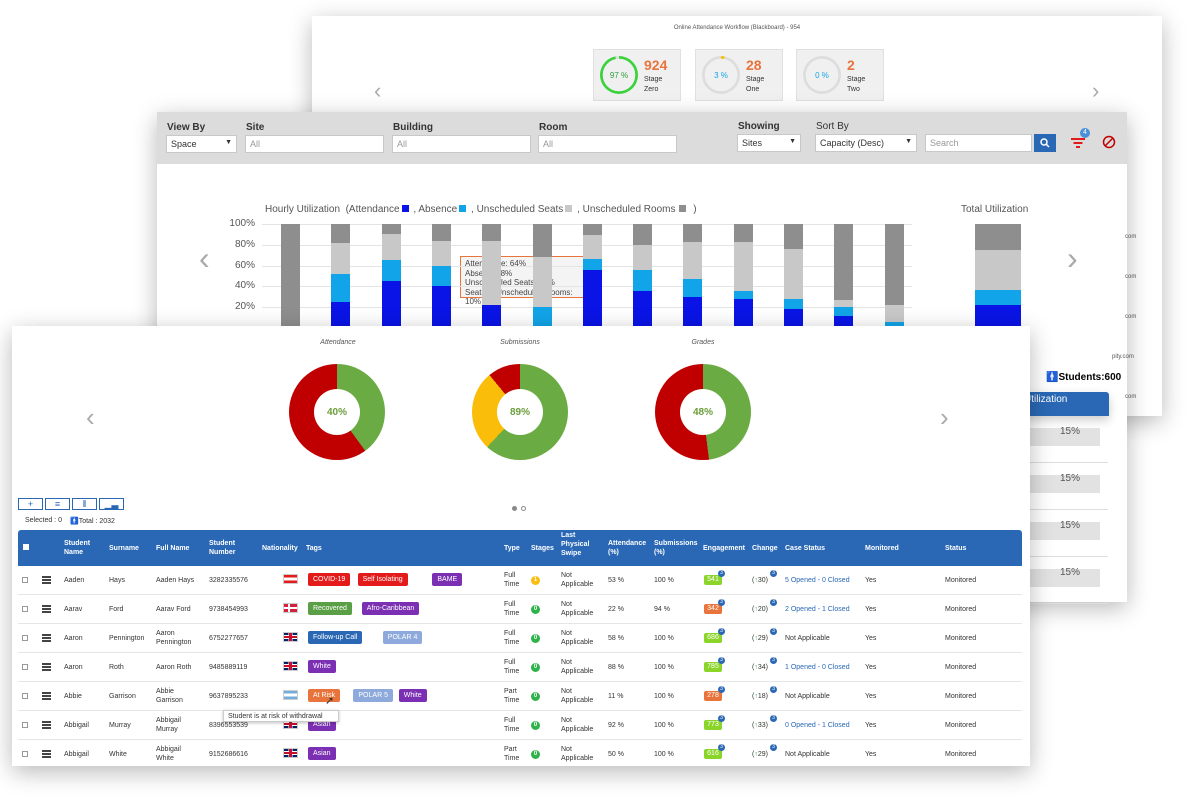  Describe the element at coordinates (627, 548) in the screenshot. I see `header-attendance: Attendance (%)` at that location.